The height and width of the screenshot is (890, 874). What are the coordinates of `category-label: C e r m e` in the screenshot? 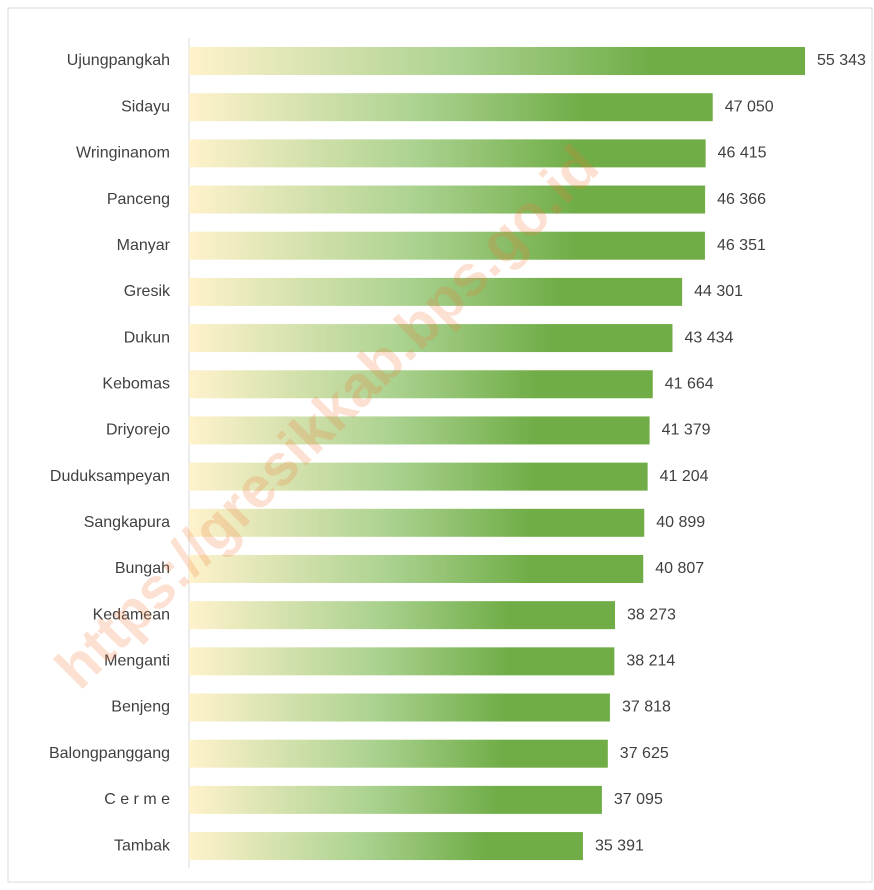 It's located at (137, 799).